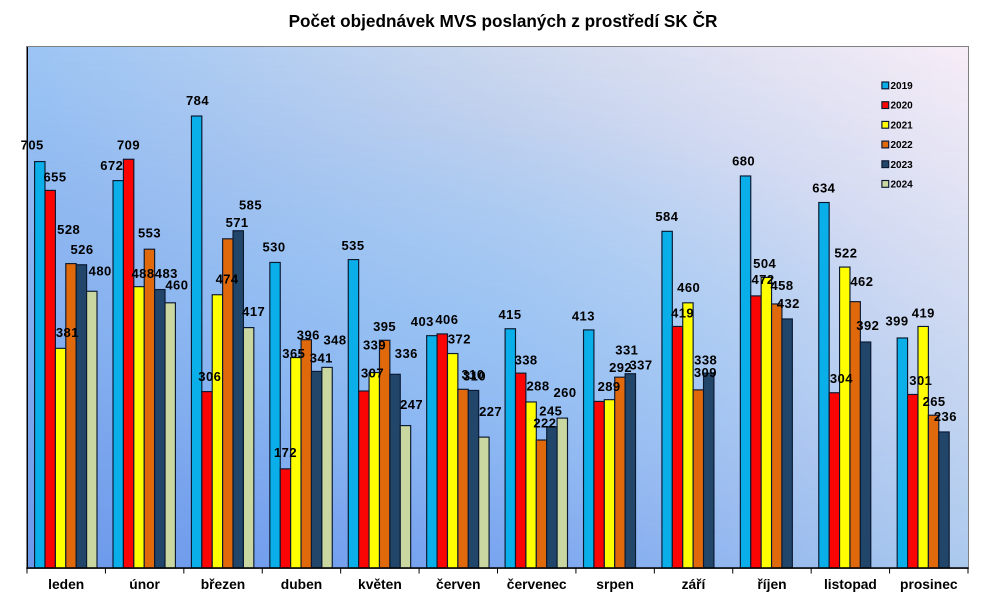  Describe the element at coordinates (694, 584) in the screenshot. I see `svg-text: září` at that location.